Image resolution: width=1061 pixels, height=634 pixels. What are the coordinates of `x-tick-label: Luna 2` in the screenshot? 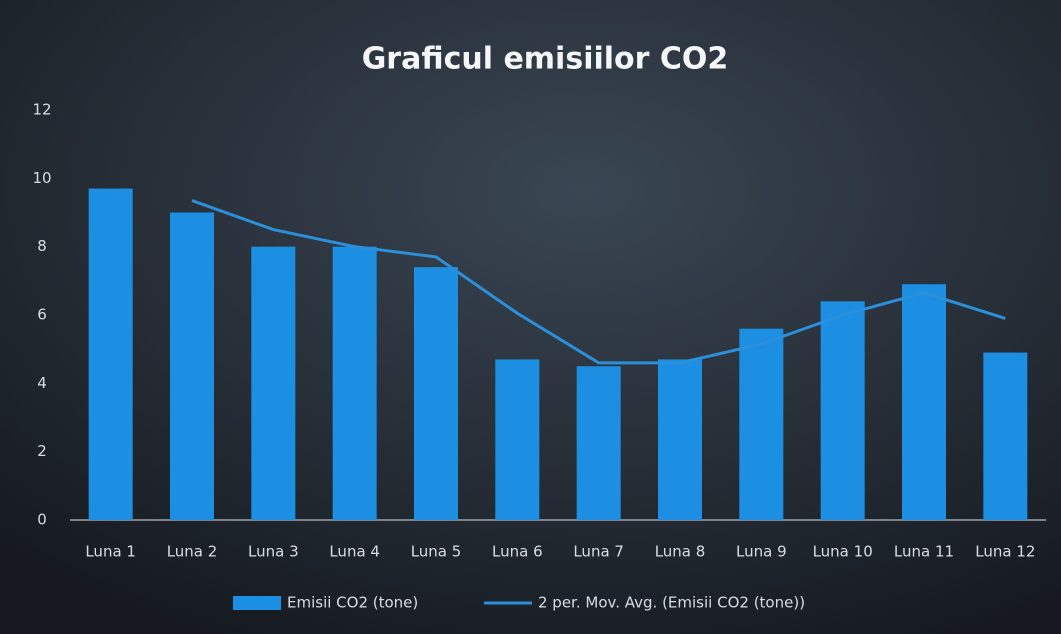 It's located at (192, 552).